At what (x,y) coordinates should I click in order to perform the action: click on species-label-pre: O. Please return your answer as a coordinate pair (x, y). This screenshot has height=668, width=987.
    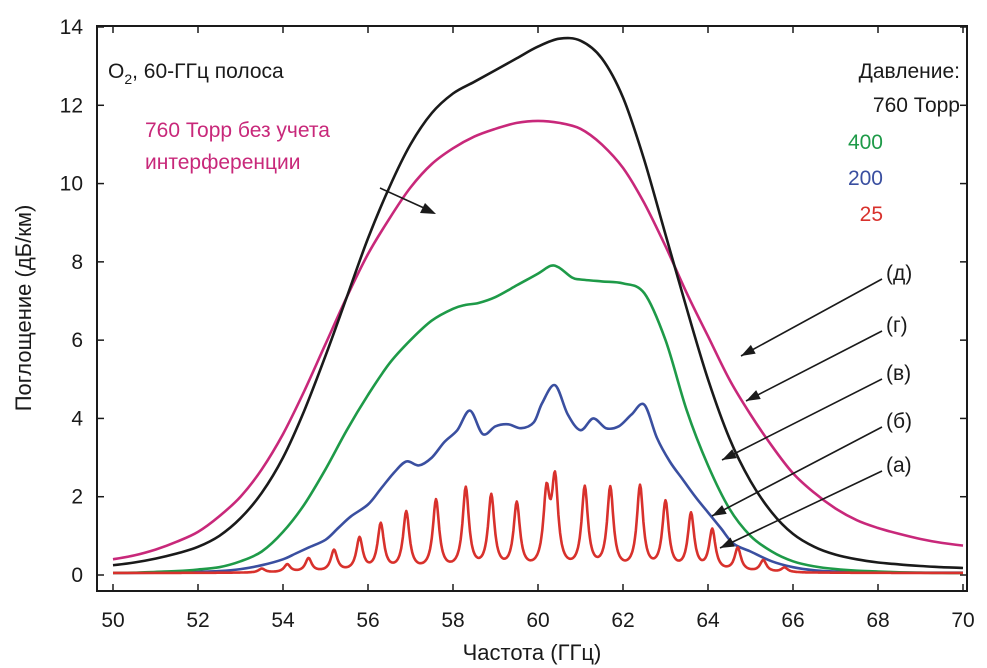
    Looking at the image, I should click on (116, 71).